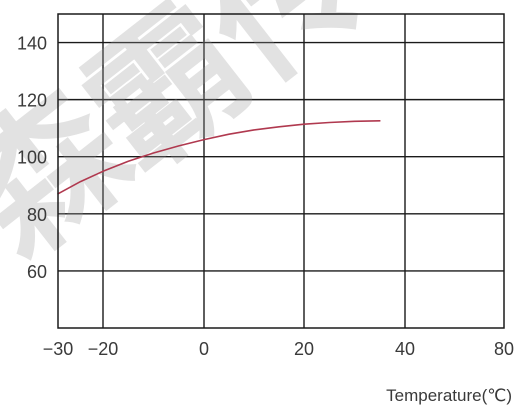  I want to click on series-layer, so click(219, 157).